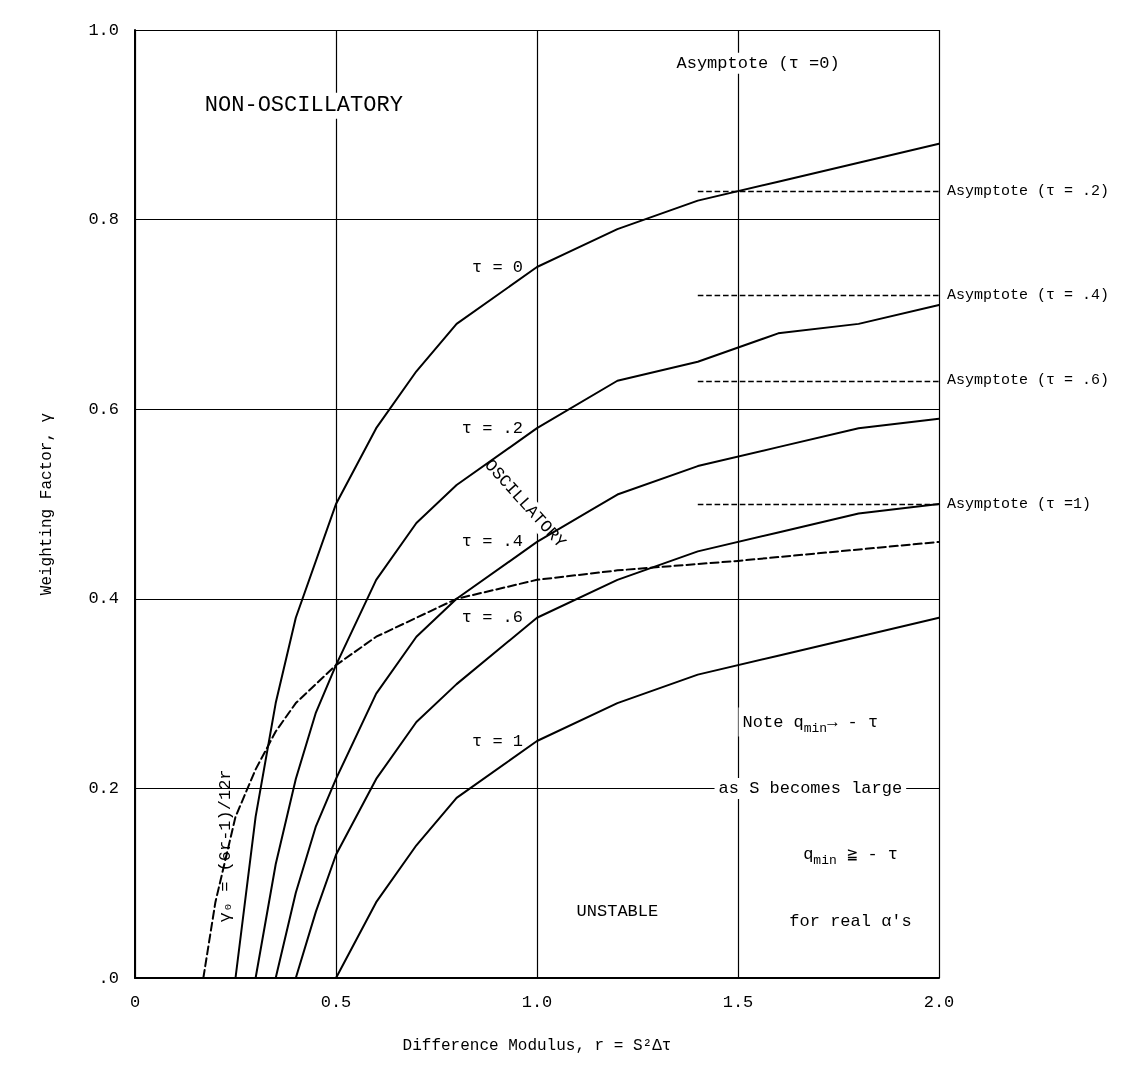 The image size is (1129, 1088). What do you see at coordinates (492, 428) in the screenshot?
I see `series-label: τ = .2` at bounding box center [492, 428].